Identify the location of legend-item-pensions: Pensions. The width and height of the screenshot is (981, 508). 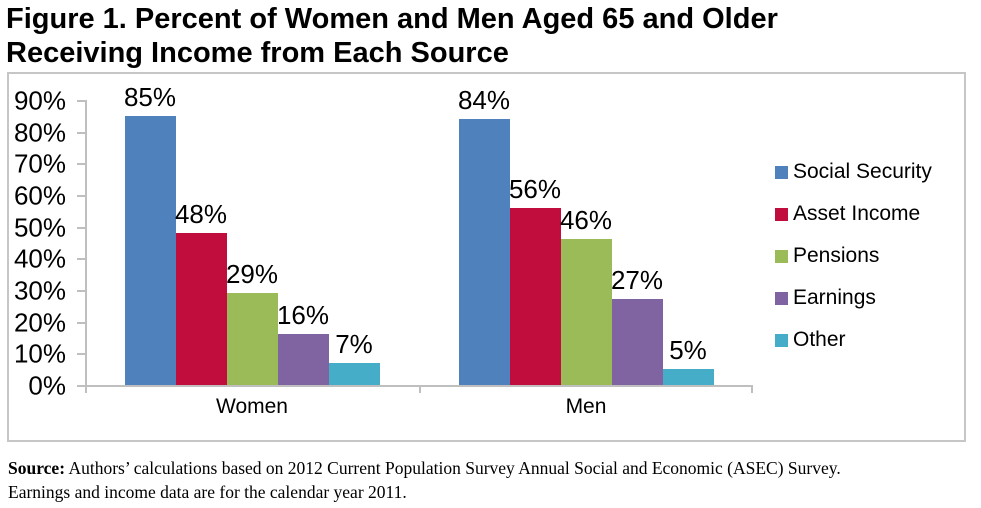
(853, 256).